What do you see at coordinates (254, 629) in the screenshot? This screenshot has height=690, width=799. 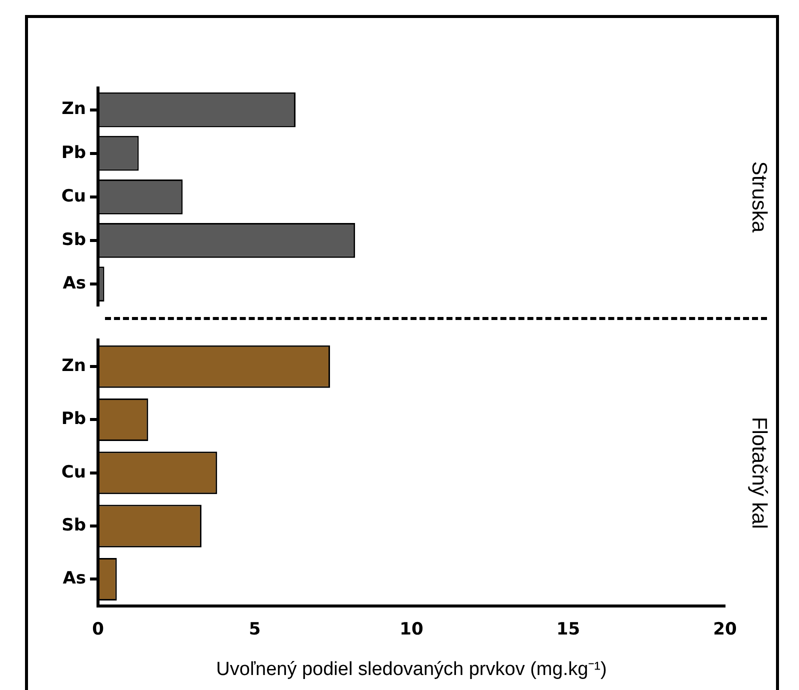 I see `x-tick-label: 5` at bounding box center [254, 629].